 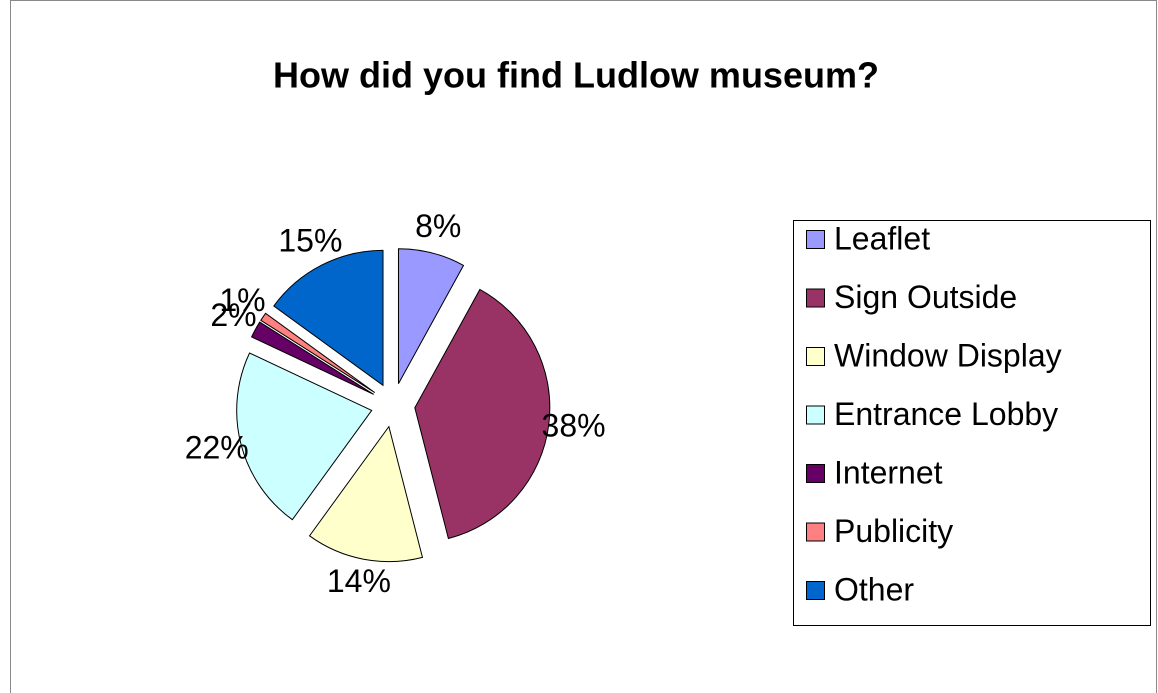 I want to click on legend-label: Internet, so click(x=888, y=472).